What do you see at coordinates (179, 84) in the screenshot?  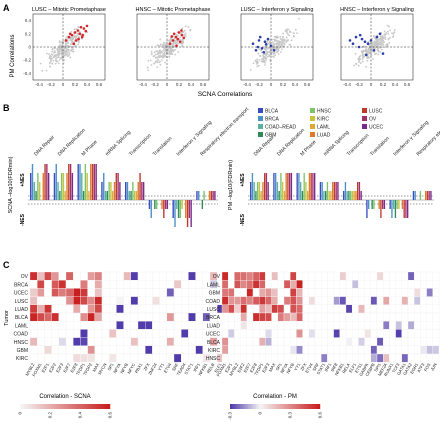 I see `x-tick-label: 0.2` at bounding box center [179, 84].